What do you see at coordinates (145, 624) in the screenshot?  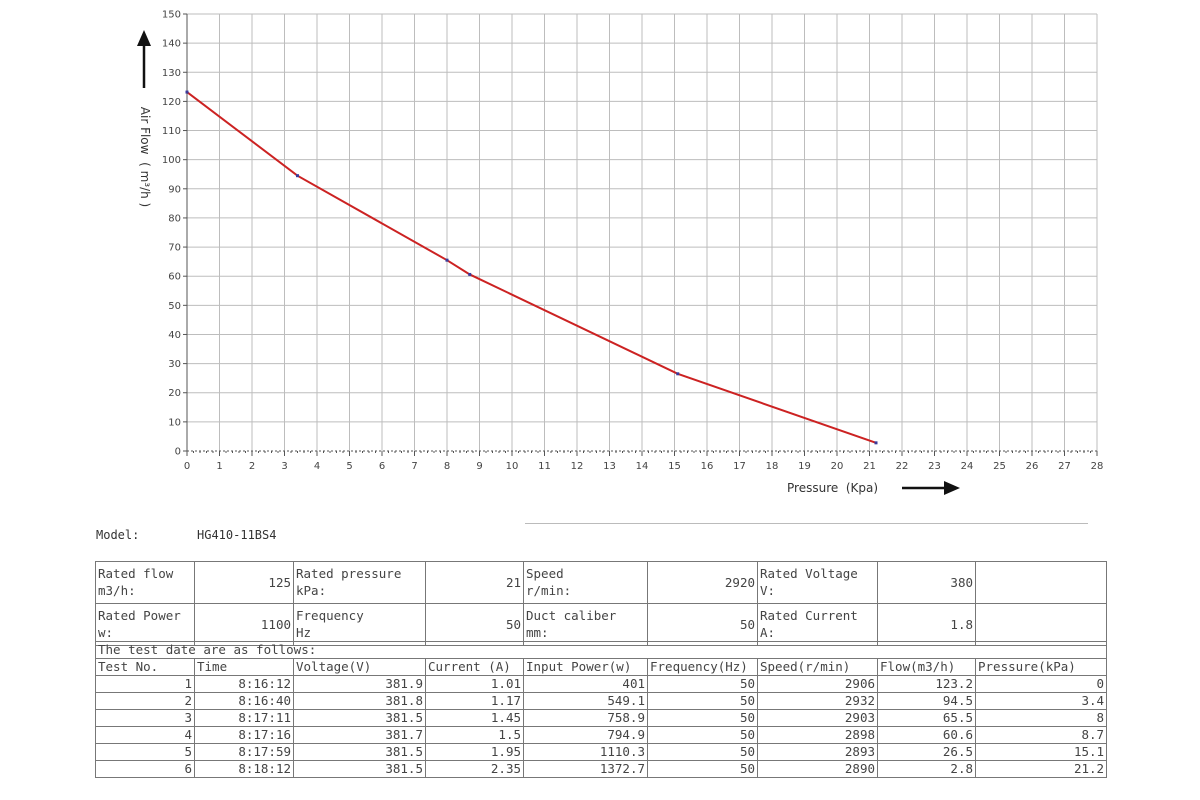 I see `rated-power-label: Rated Power w:` at bounding box center [145, 624].